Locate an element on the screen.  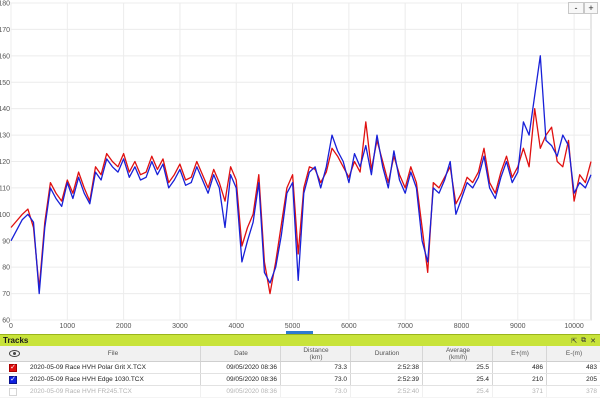
elevation-loss-cell: 205 is located at coordinates (573, 379).